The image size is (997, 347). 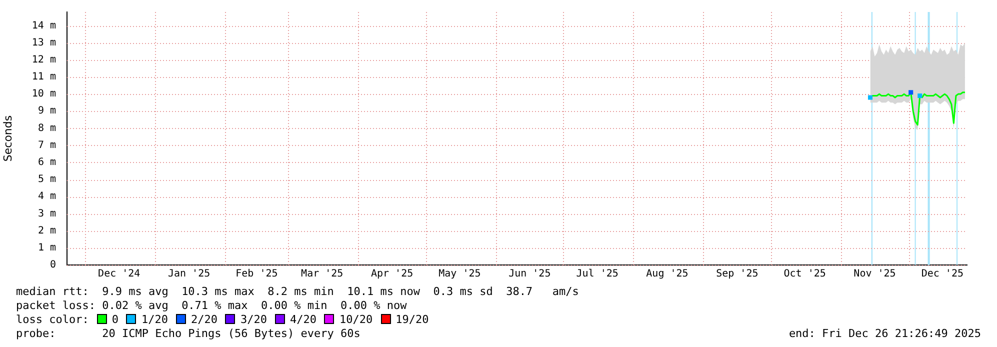 I want to click on legend-label: 4/20, so click(x=303, y=319).